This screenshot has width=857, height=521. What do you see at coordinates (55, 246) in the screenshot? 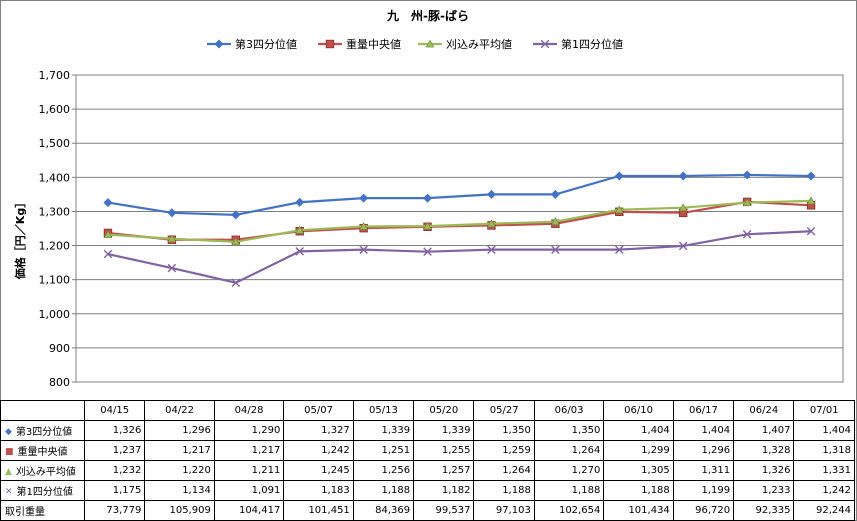
I see `y-tick-label: 1,200` at bounding box center [55, 246].